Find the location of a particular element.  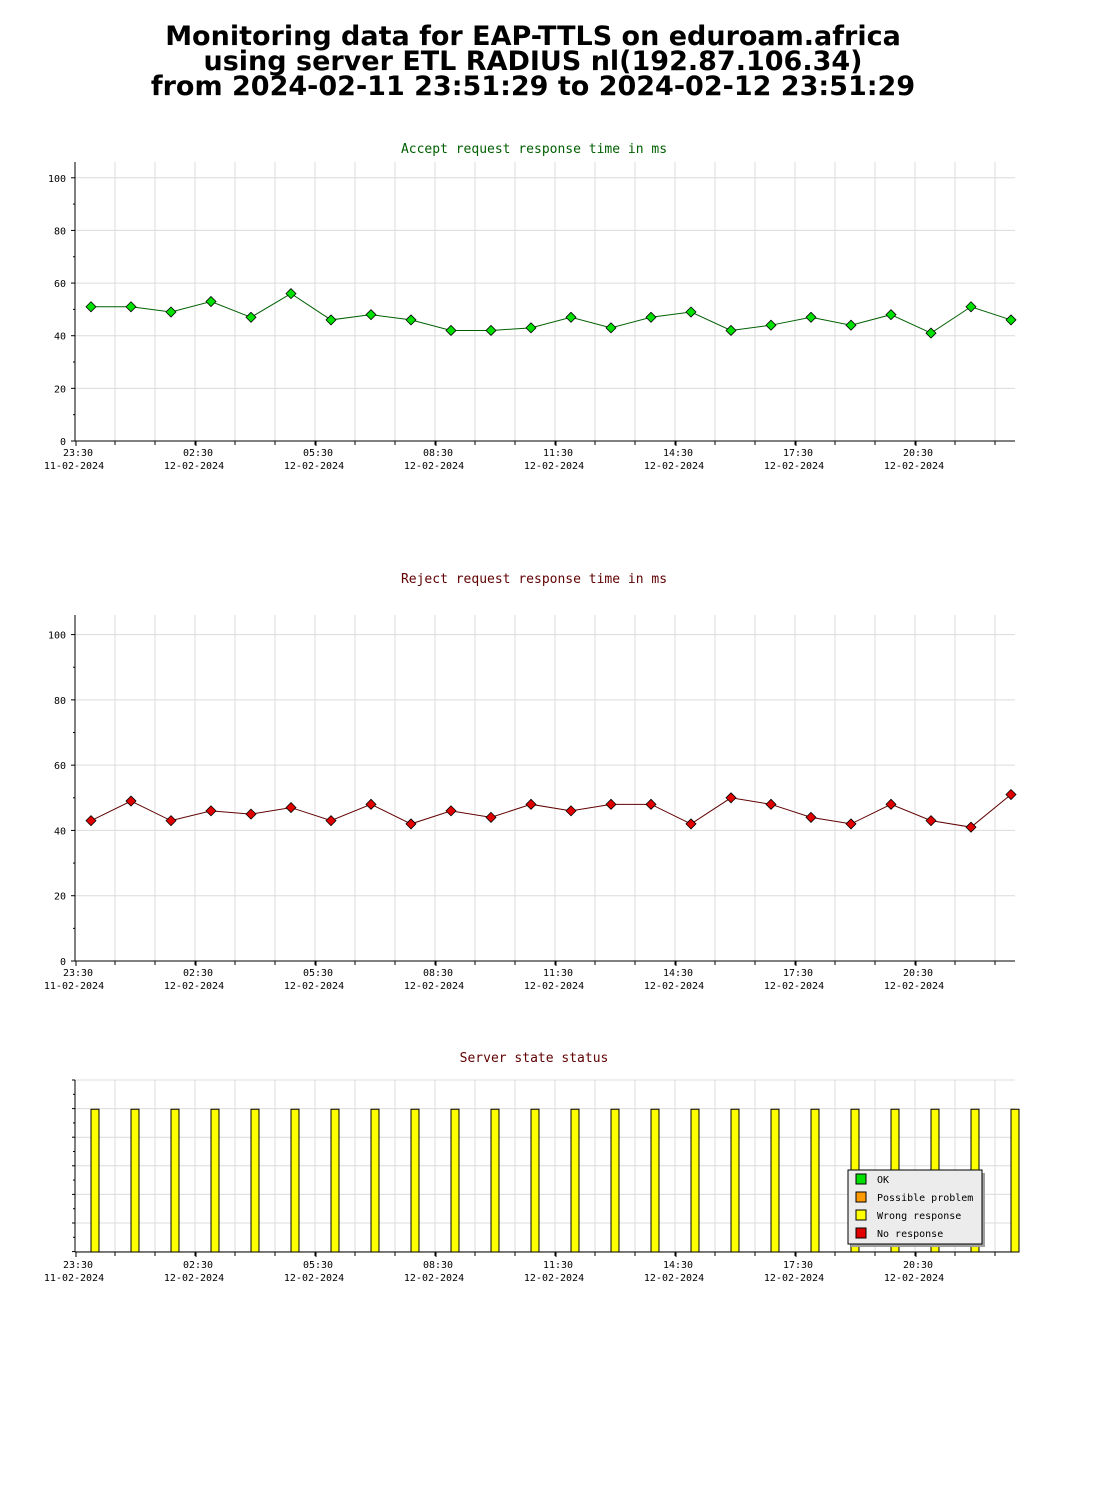

series-line is located at coordinates (551, 811).